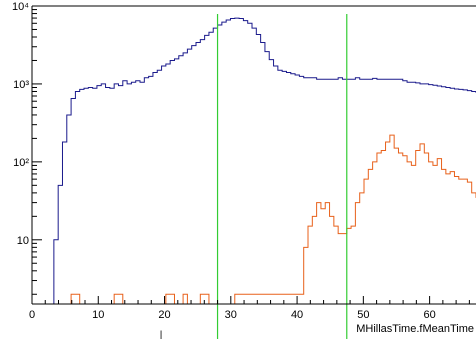  Describe the element at coordinates (23, 241) in the screenshot. I see `y-tick-label: 10` at that location.